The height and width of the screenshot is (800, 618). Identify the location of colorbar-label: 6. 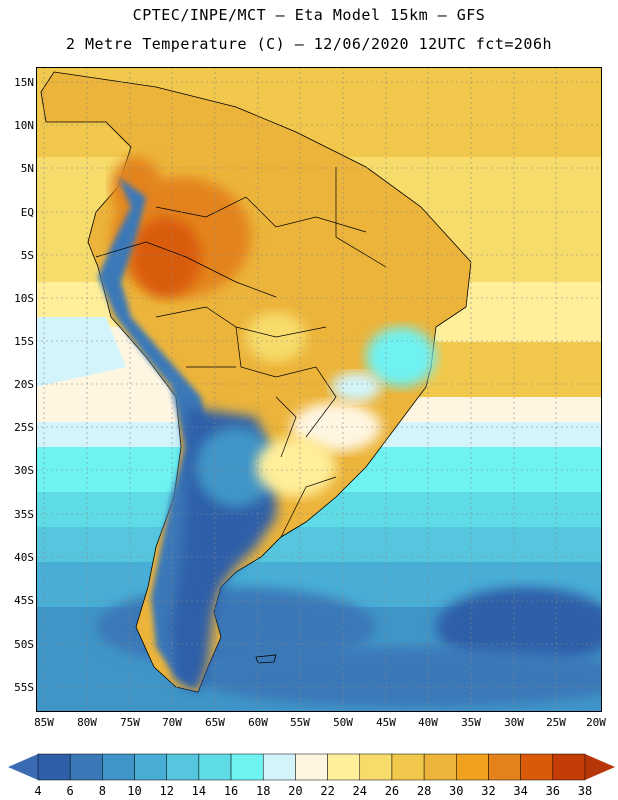
(70, 791).